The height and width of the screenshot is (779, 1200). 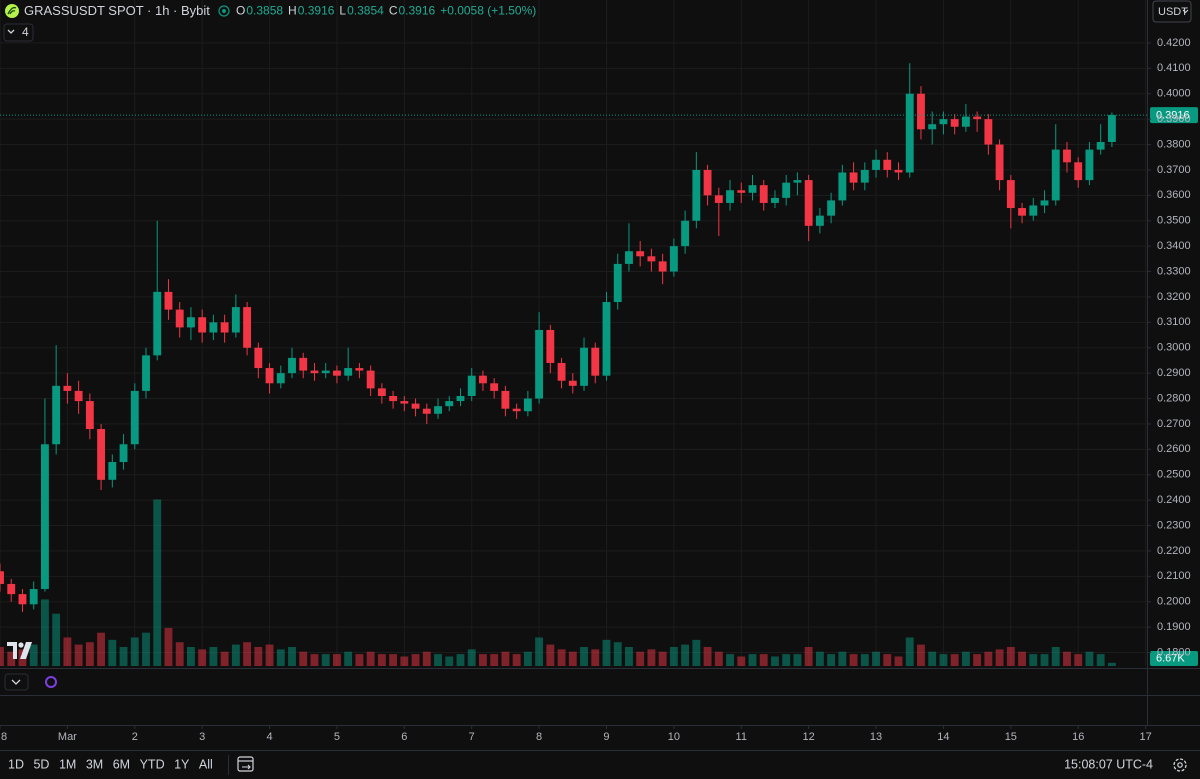 What do you see at coordinates (674, 737) in the screenshot?
I see `x-tick-label: 10` at bounding box center [674, 737].